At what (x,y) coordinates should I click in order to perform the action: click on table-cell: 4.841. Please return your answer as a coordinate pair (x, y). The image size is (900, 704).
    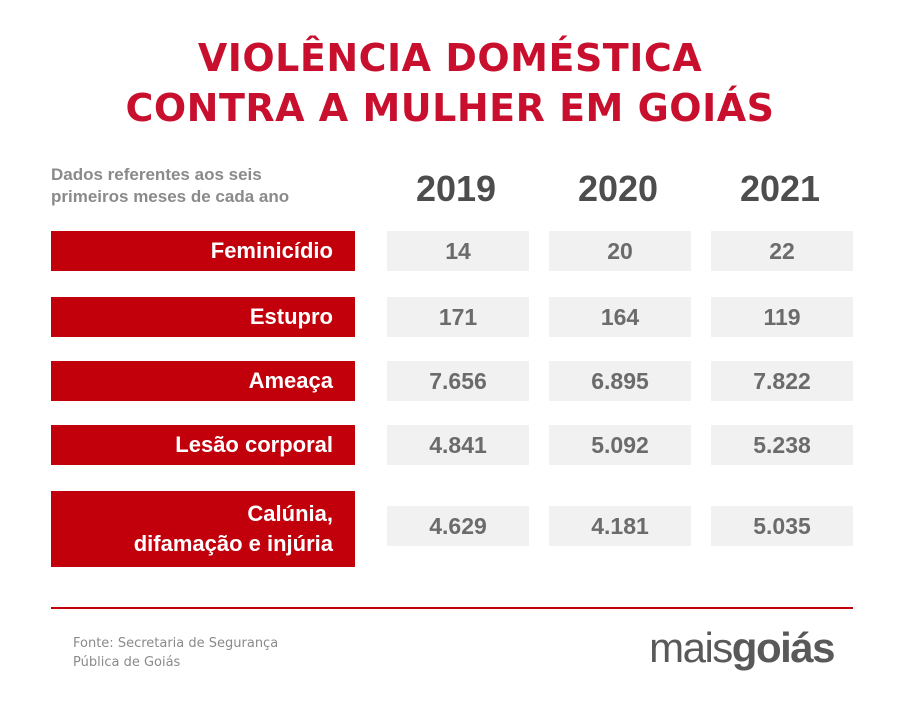
    Looking at the image, I should click on (458, 445).